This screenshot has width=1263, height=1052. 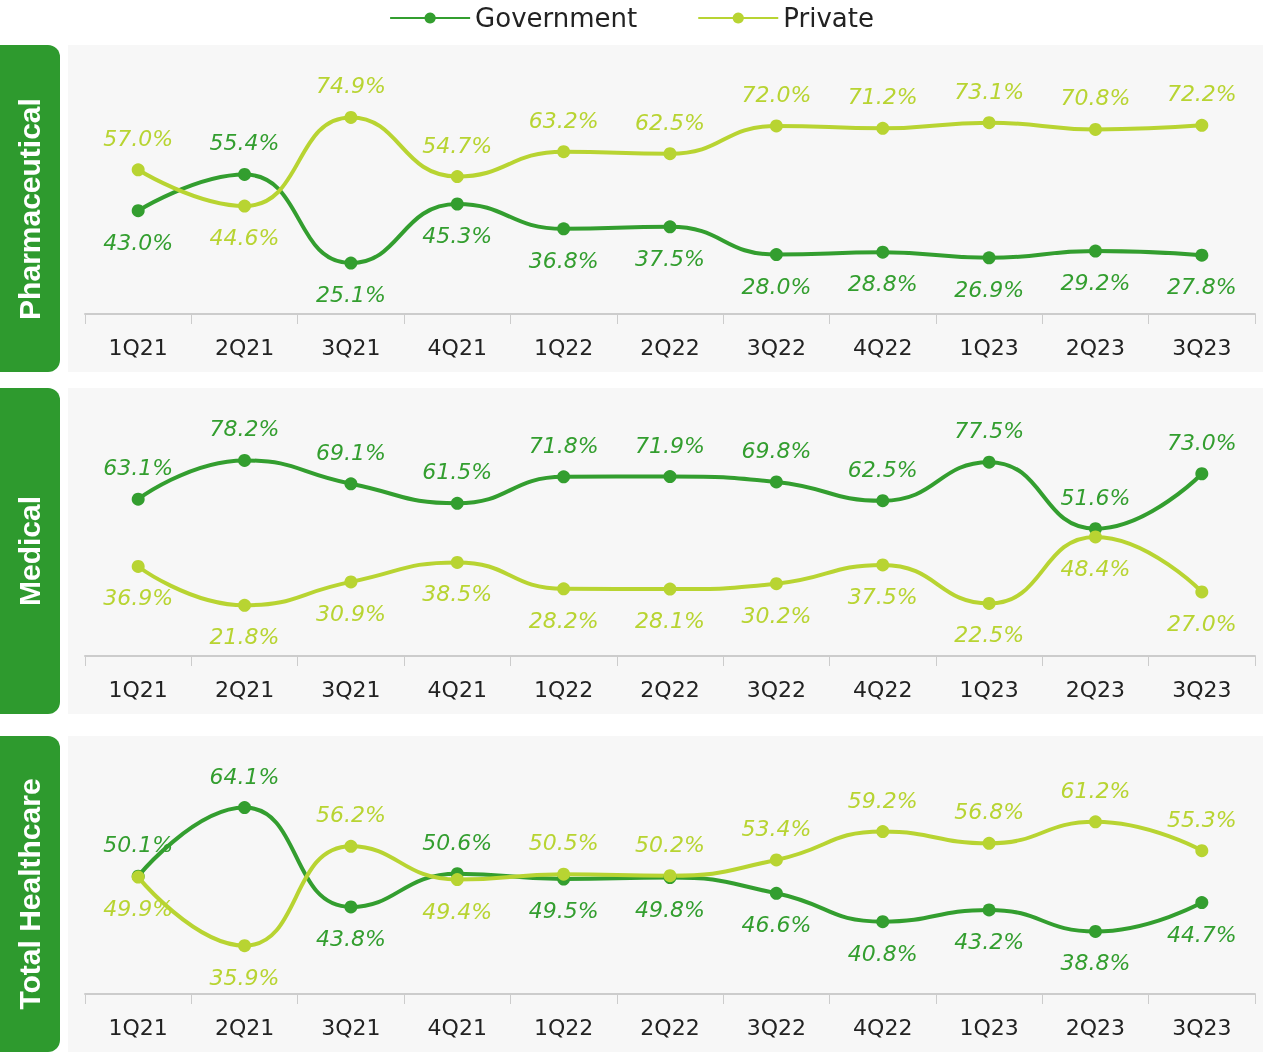 I want to click on x-tick-label: 4Q21, so click(x=457, y=347).